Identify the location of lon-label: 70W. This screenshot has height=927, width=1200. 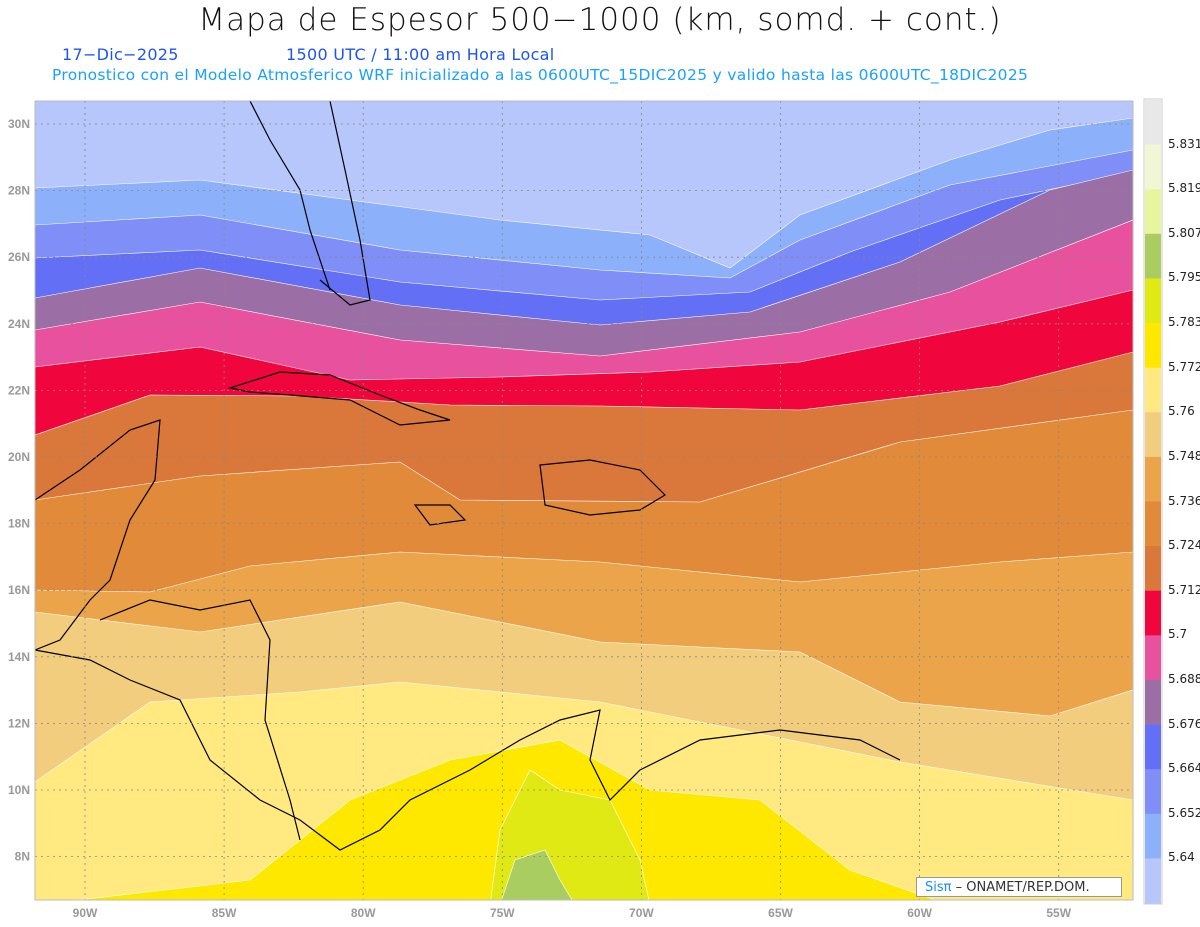
(641, 913).